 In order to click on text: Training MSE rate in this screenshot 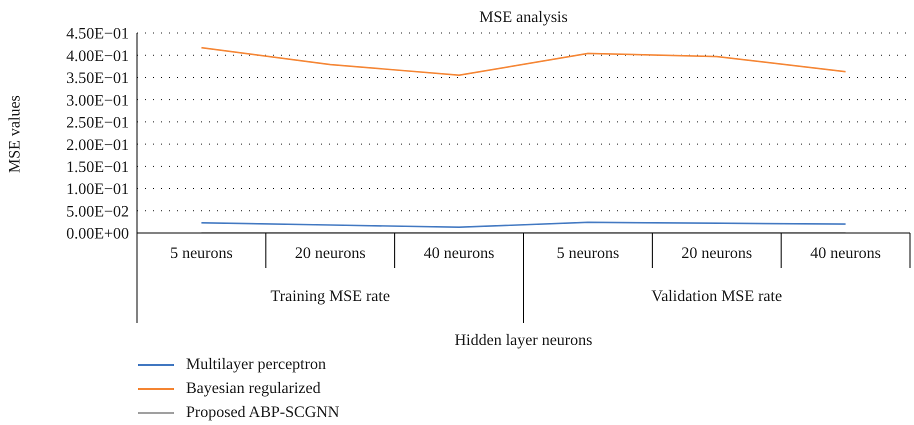, I will do `click(330, 296)`.